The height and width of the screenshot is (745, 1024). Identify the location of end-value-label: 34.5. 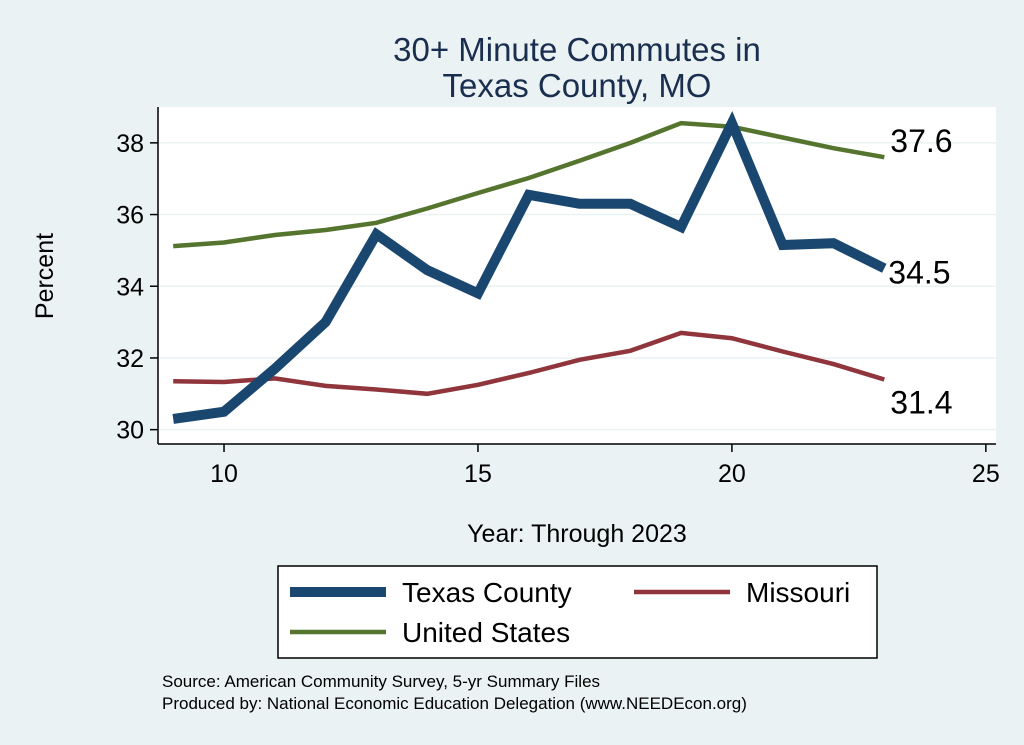
(919, 272).